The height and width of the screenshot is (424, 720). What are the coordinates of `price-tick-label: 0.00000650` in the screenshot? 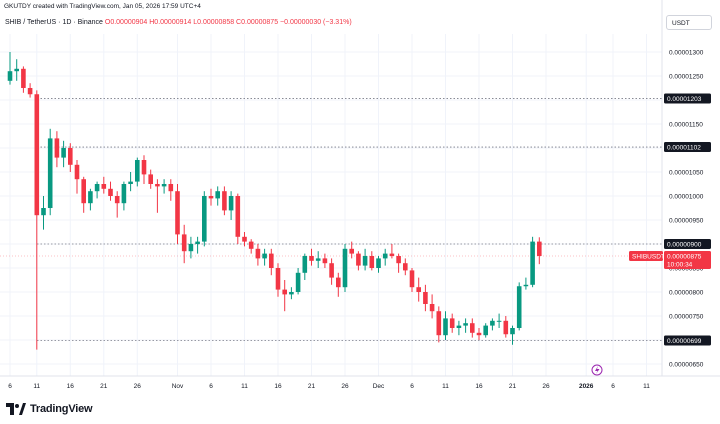 It's located at (686, 364).